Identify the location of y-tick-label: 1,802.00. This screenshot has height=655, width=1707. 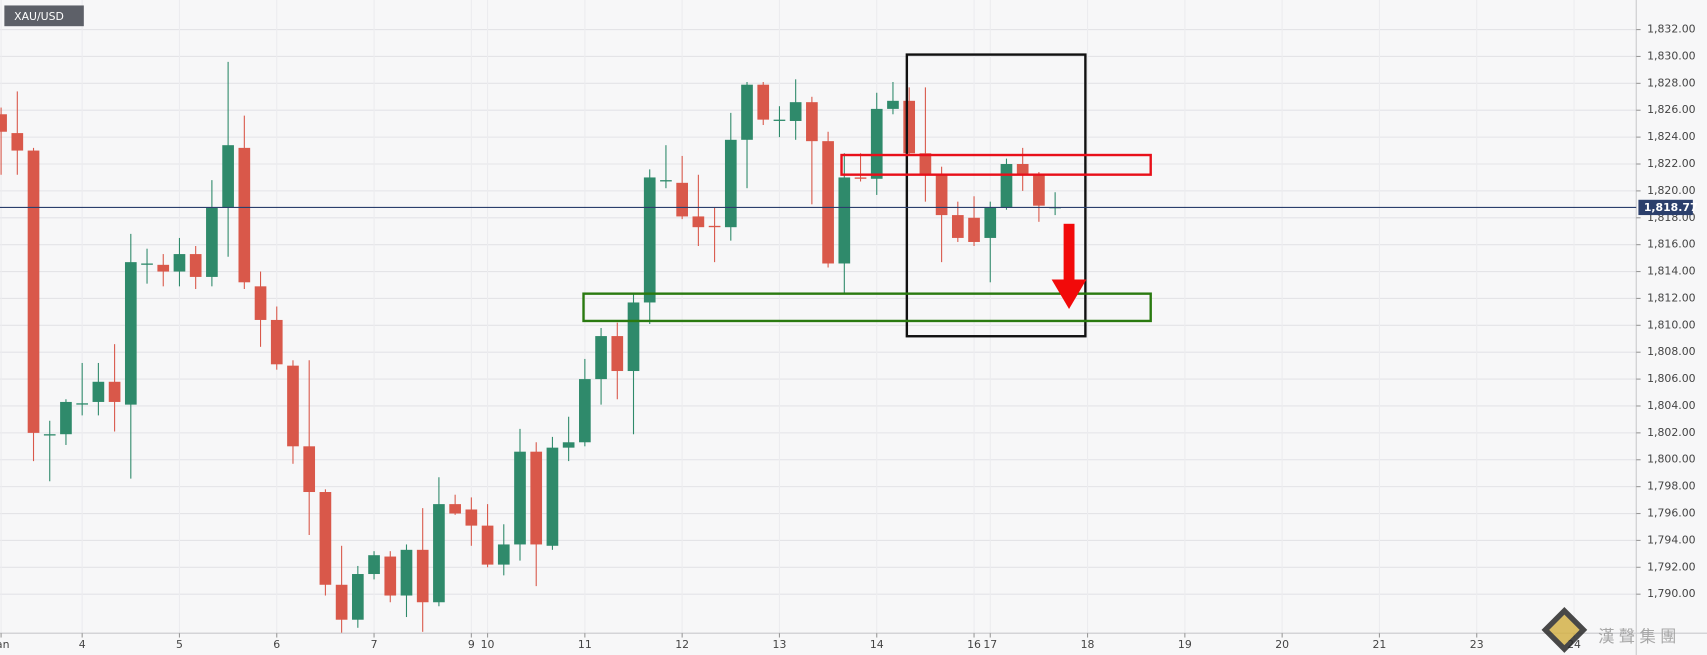
(1671, 432).